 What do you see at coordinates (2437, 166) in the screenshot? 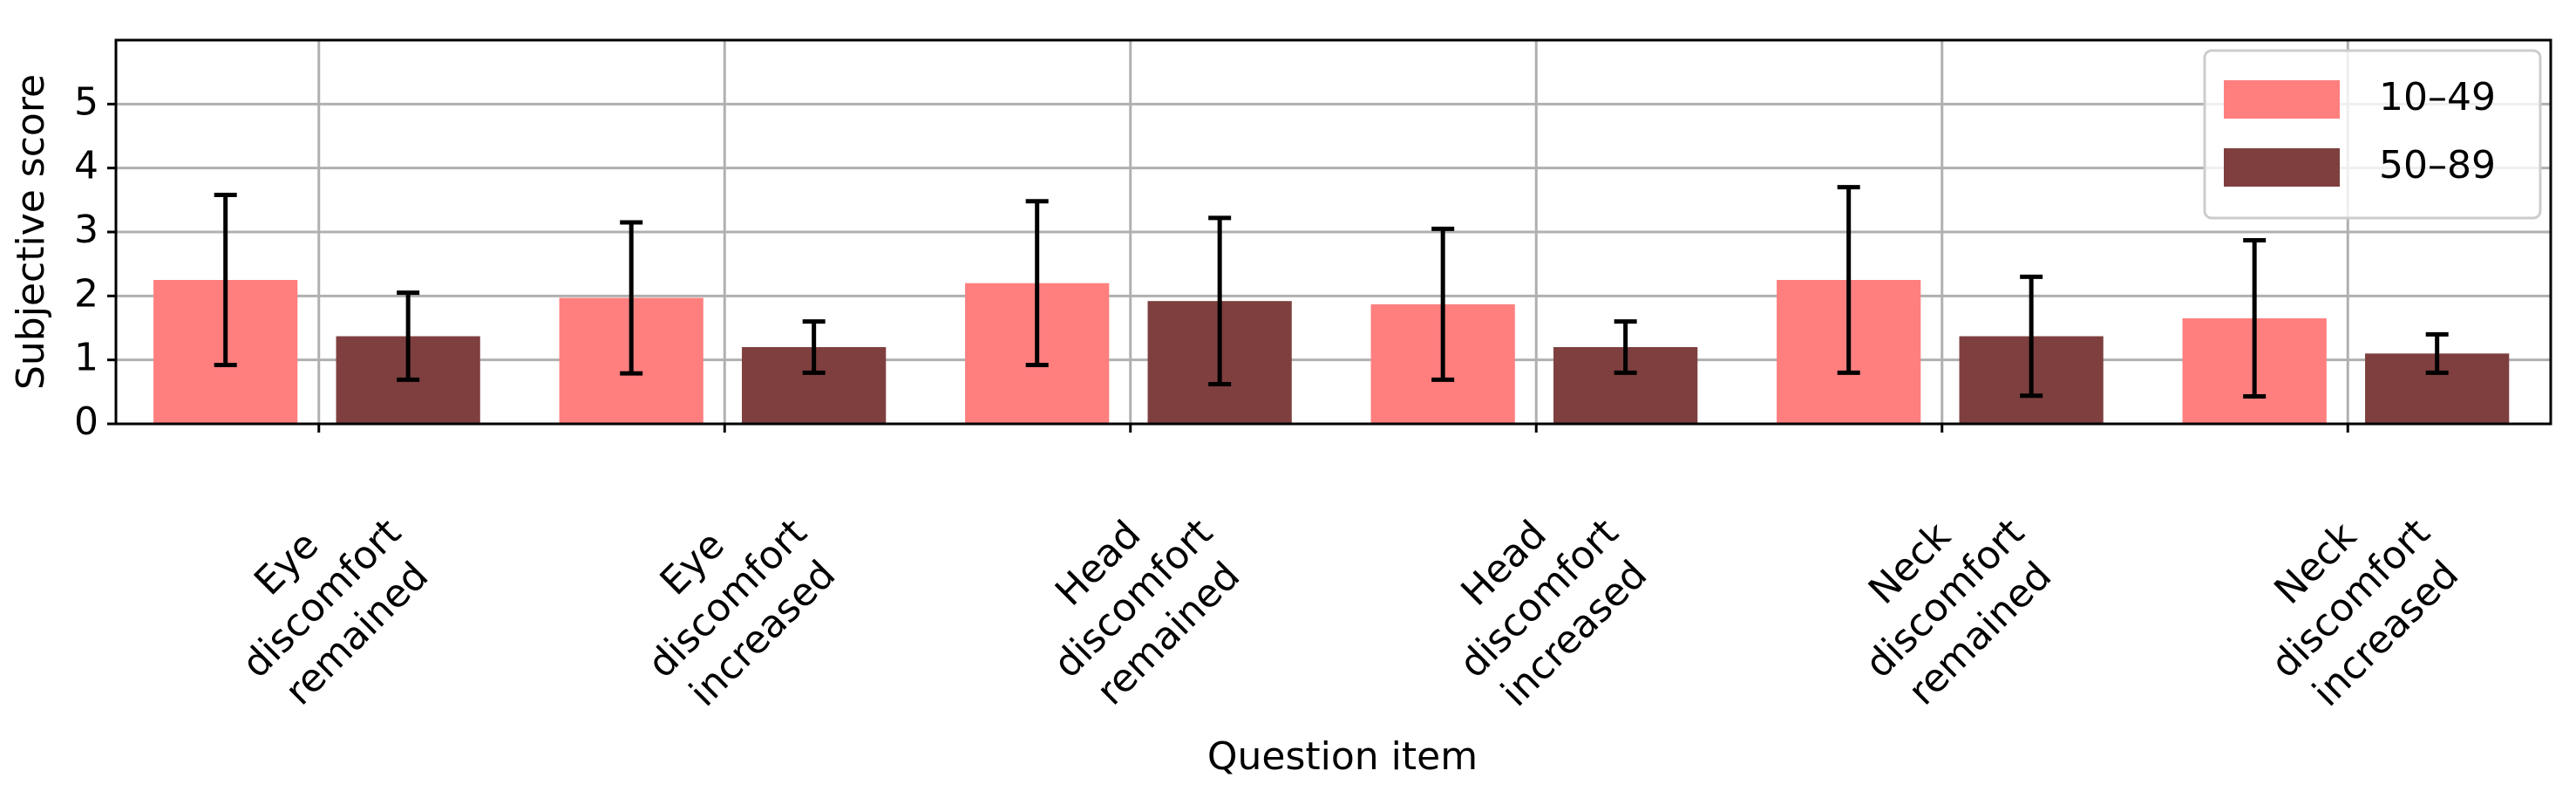
I see `legend-label: 50–89` at bounding box center [2437, 166].